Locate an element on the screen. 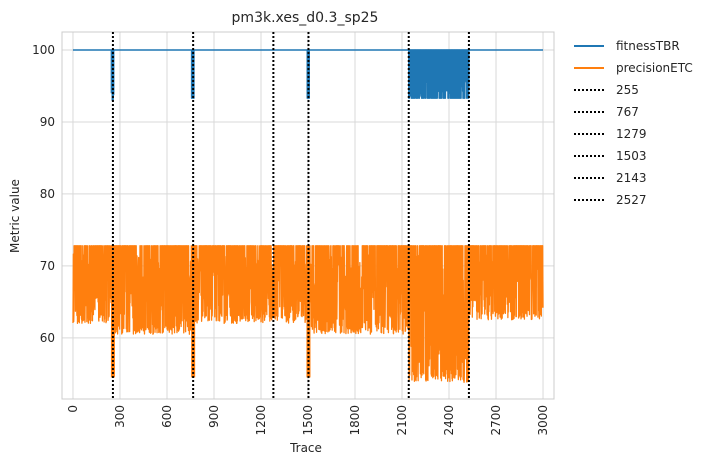 The width and height of the screenshot is (713, 465). x-tick-label: 2700 is located at coordinates (496, 420).